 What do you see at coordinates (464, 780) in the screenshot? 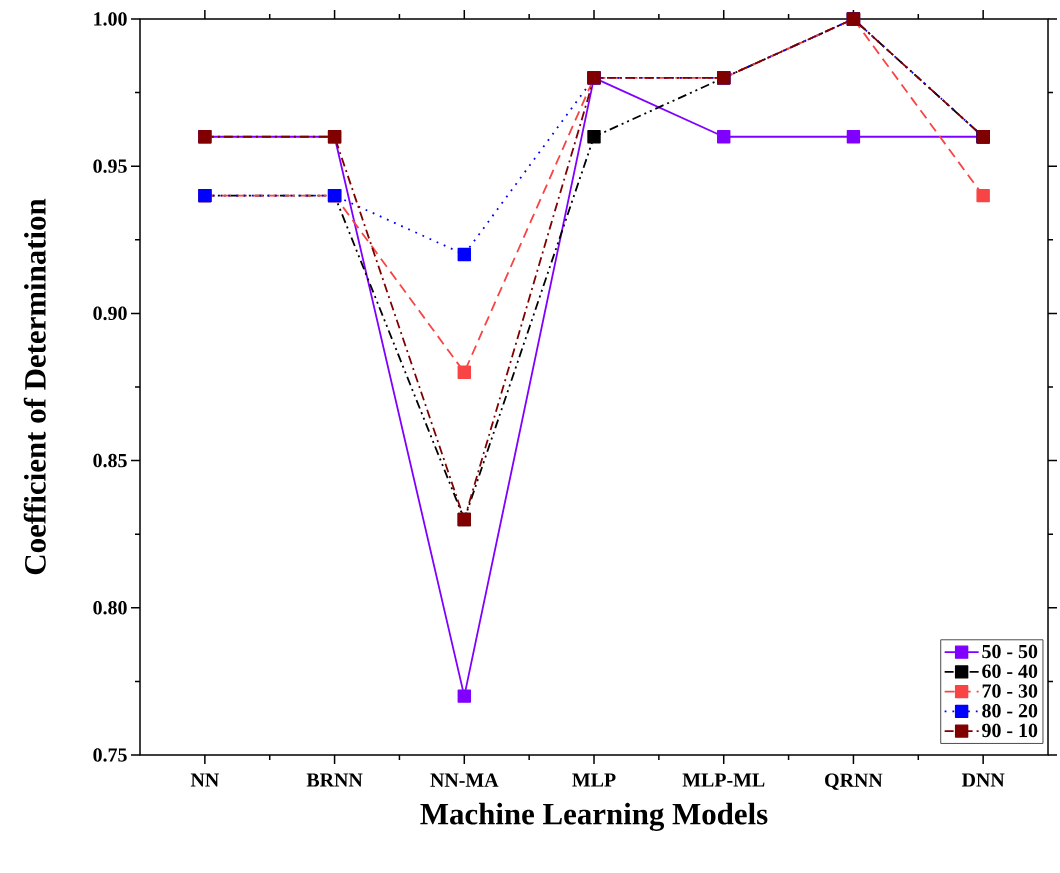
I see `x-tick-label: NN-MA` at bounding box center [464, 780].